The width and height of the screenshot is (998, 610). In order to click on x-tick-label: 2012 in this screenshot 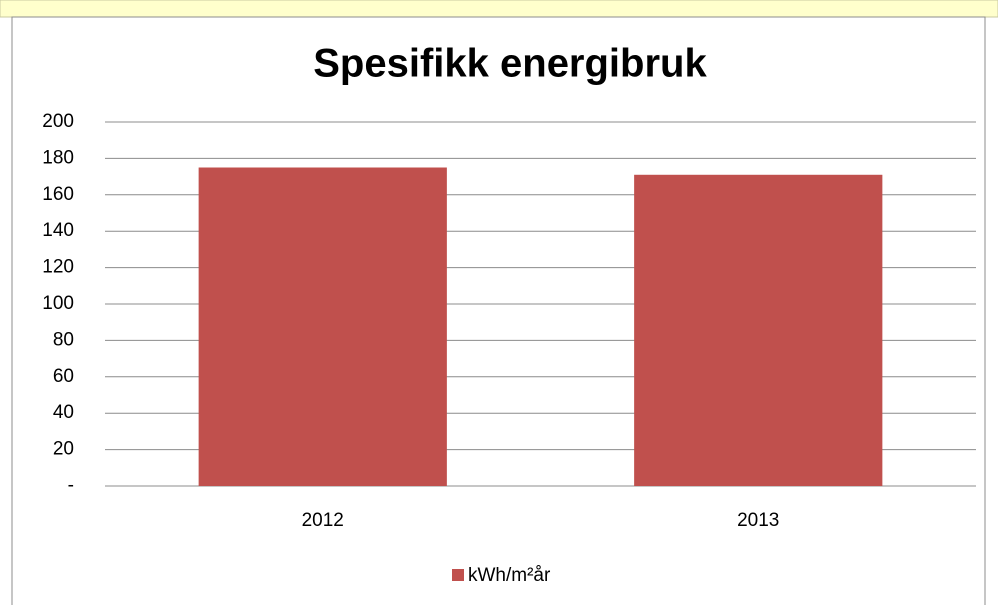, I will do `click(323, 520)`.